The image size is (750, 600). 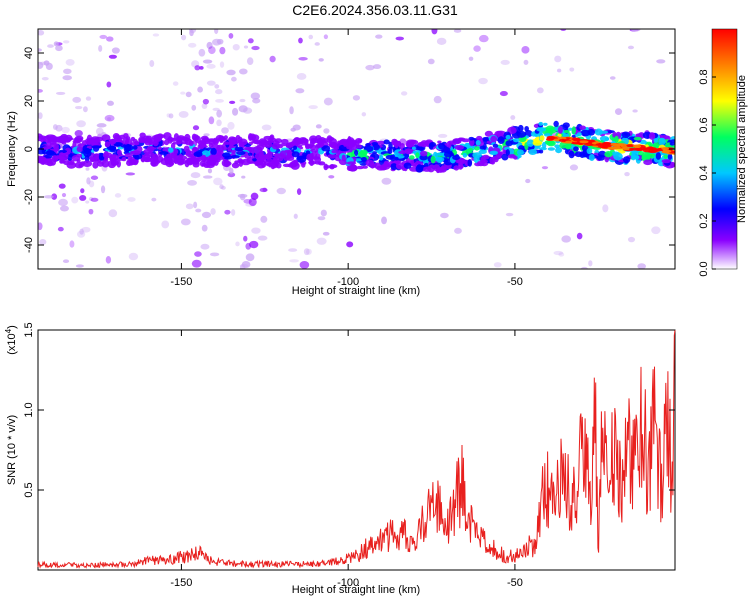 What do you see at coordinates (11, 340) in the screenshot?
I see `snr-scale-label: (x104)` at bounding box center [11, 340].